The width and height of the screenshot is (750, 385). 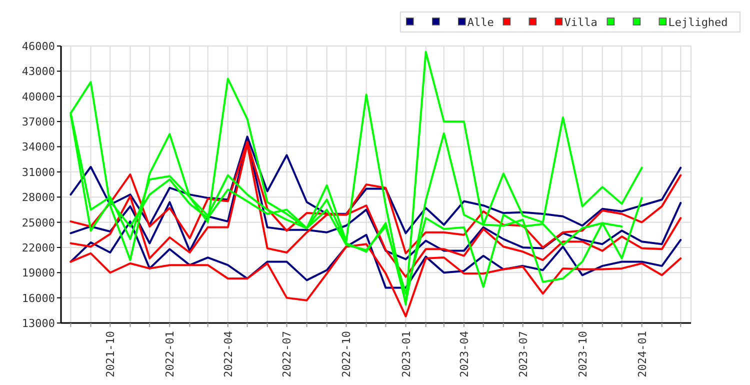 I want to click on y-tick-label: 16000, so click(x=38, y=298).